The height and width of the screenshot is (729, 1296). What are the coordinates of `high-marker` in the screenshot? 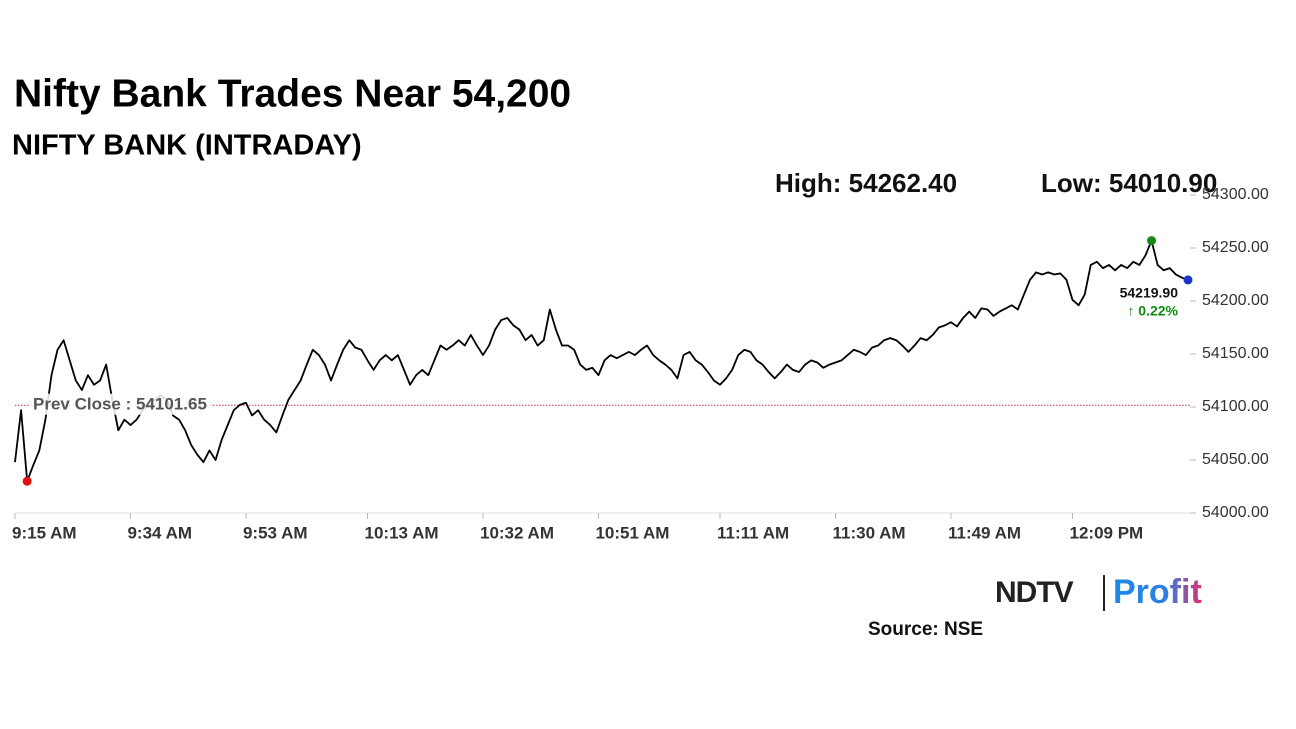 It's located at (1152, 241).